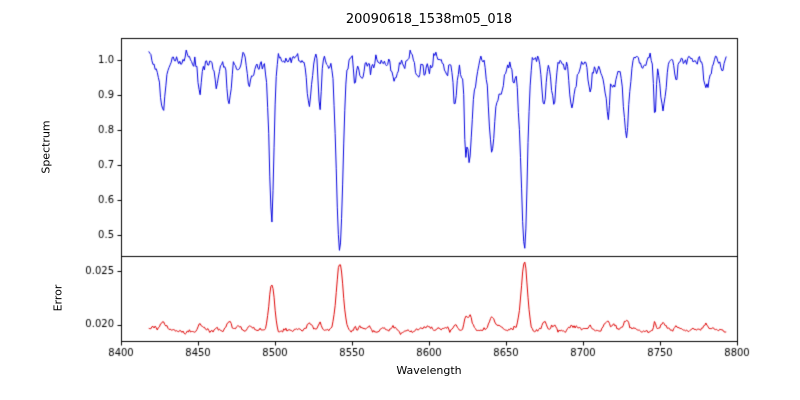  What do you see at coordinates (58, 298) in the screenshot?
I see `error-y-axis-label: Error` at bounding box center [58, 298].